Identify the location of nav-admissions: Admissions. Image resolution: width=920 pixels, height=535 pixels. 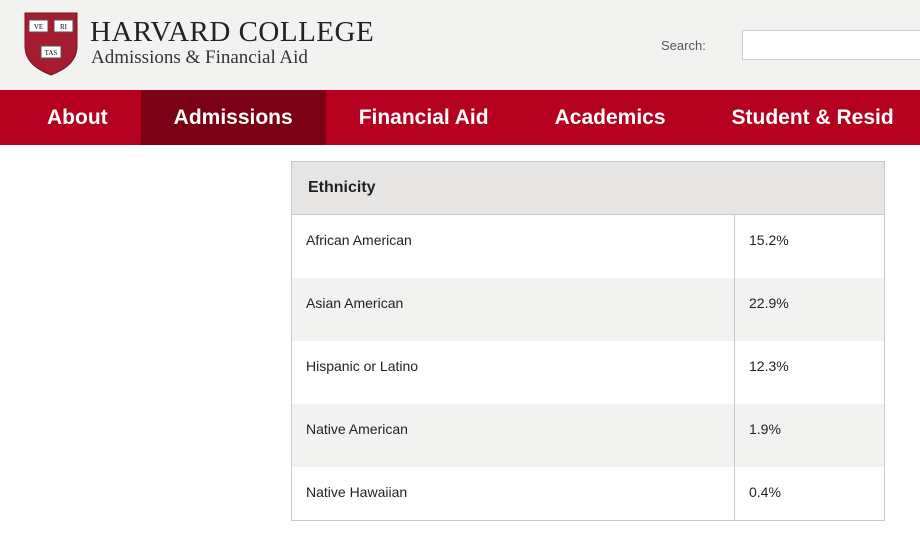
(233, 117).